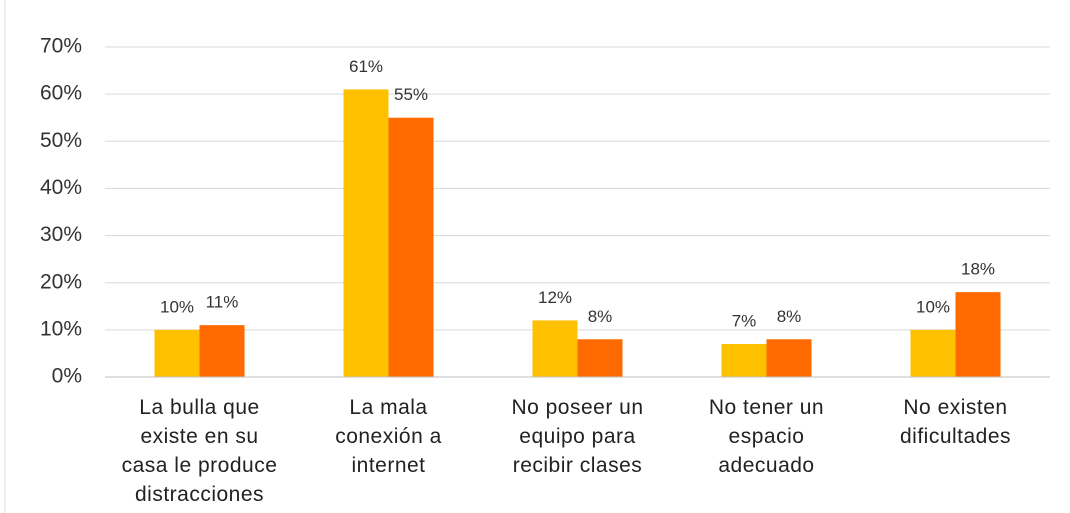  Describe the element at coordinates (388, 436) in the screenshot. I see `x-tick-label: La mala conexión a internet` at that location.